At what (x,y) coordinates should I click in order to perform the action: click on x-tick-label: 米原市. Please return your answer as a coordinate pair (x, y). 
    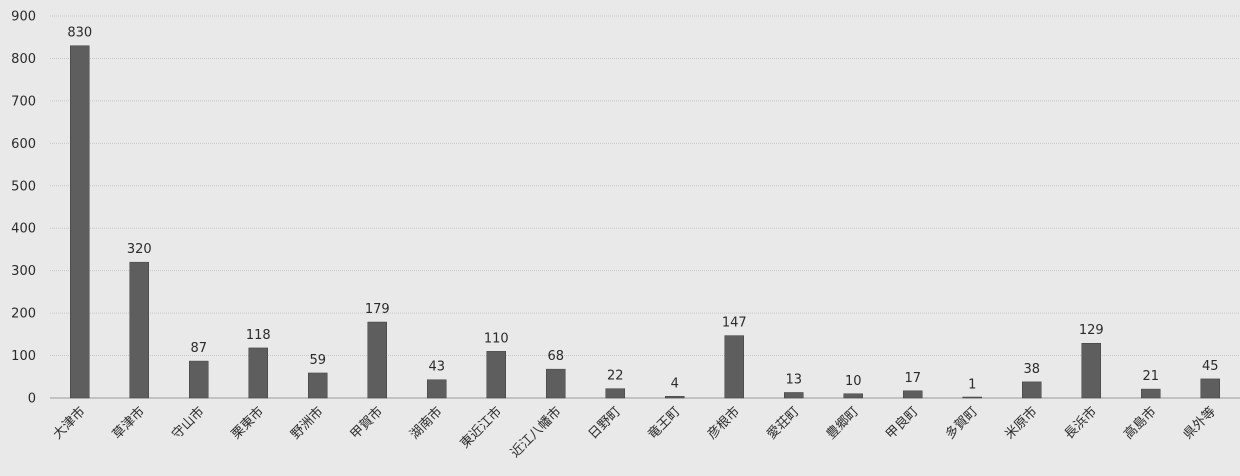
    Looking at the image, I should click on (1021, 423).